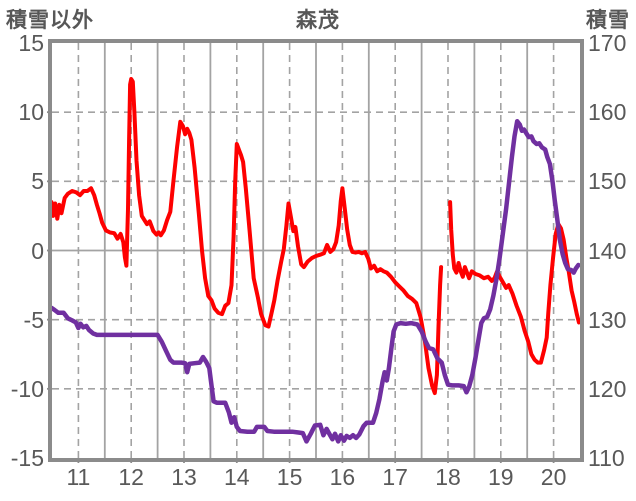 The height and width of the screenshot is (501, 636). What do you see at coordinates (607, 319) in the screenshot?
I see `right-axis-tick-label: 130` at bounding box center [607, 319].